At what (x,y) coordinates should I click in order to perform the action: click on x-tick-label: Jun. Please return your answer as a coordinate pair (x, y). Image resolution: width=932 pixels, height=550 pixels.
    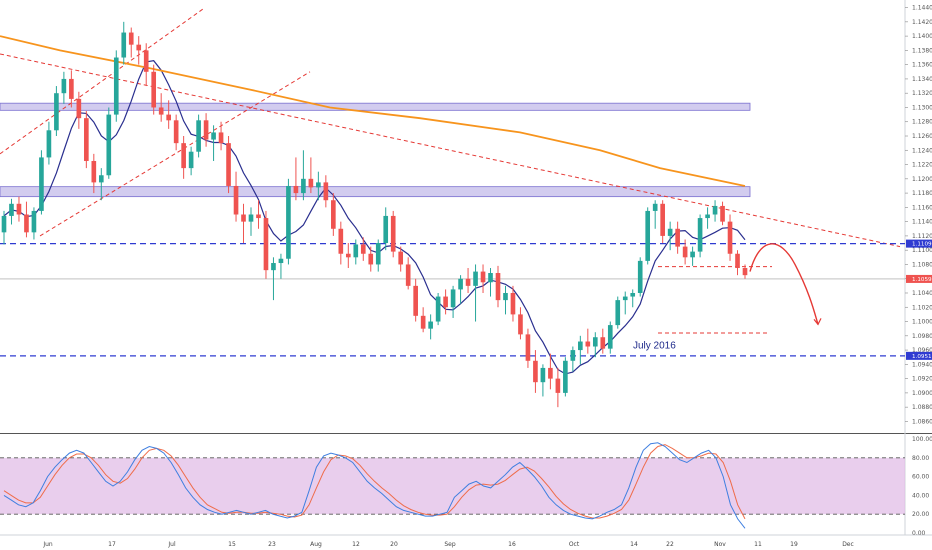
    Looking at the image, I should click on (47, 544).